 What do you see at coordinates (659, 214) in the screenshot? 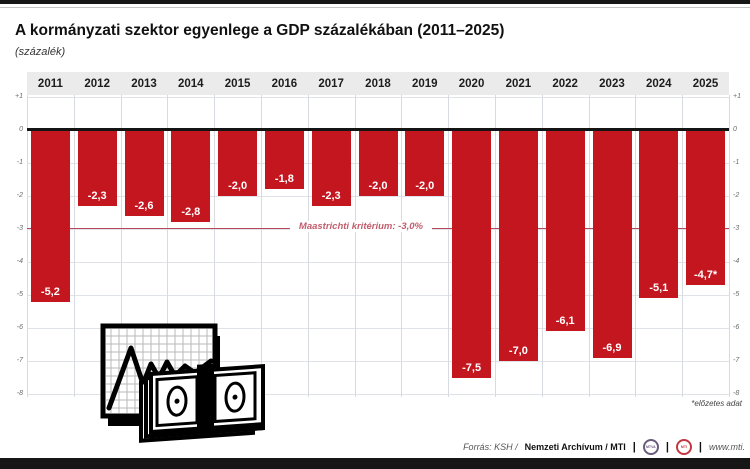
I see `bar-2024: -5,1` at bounding box center [659, 214].